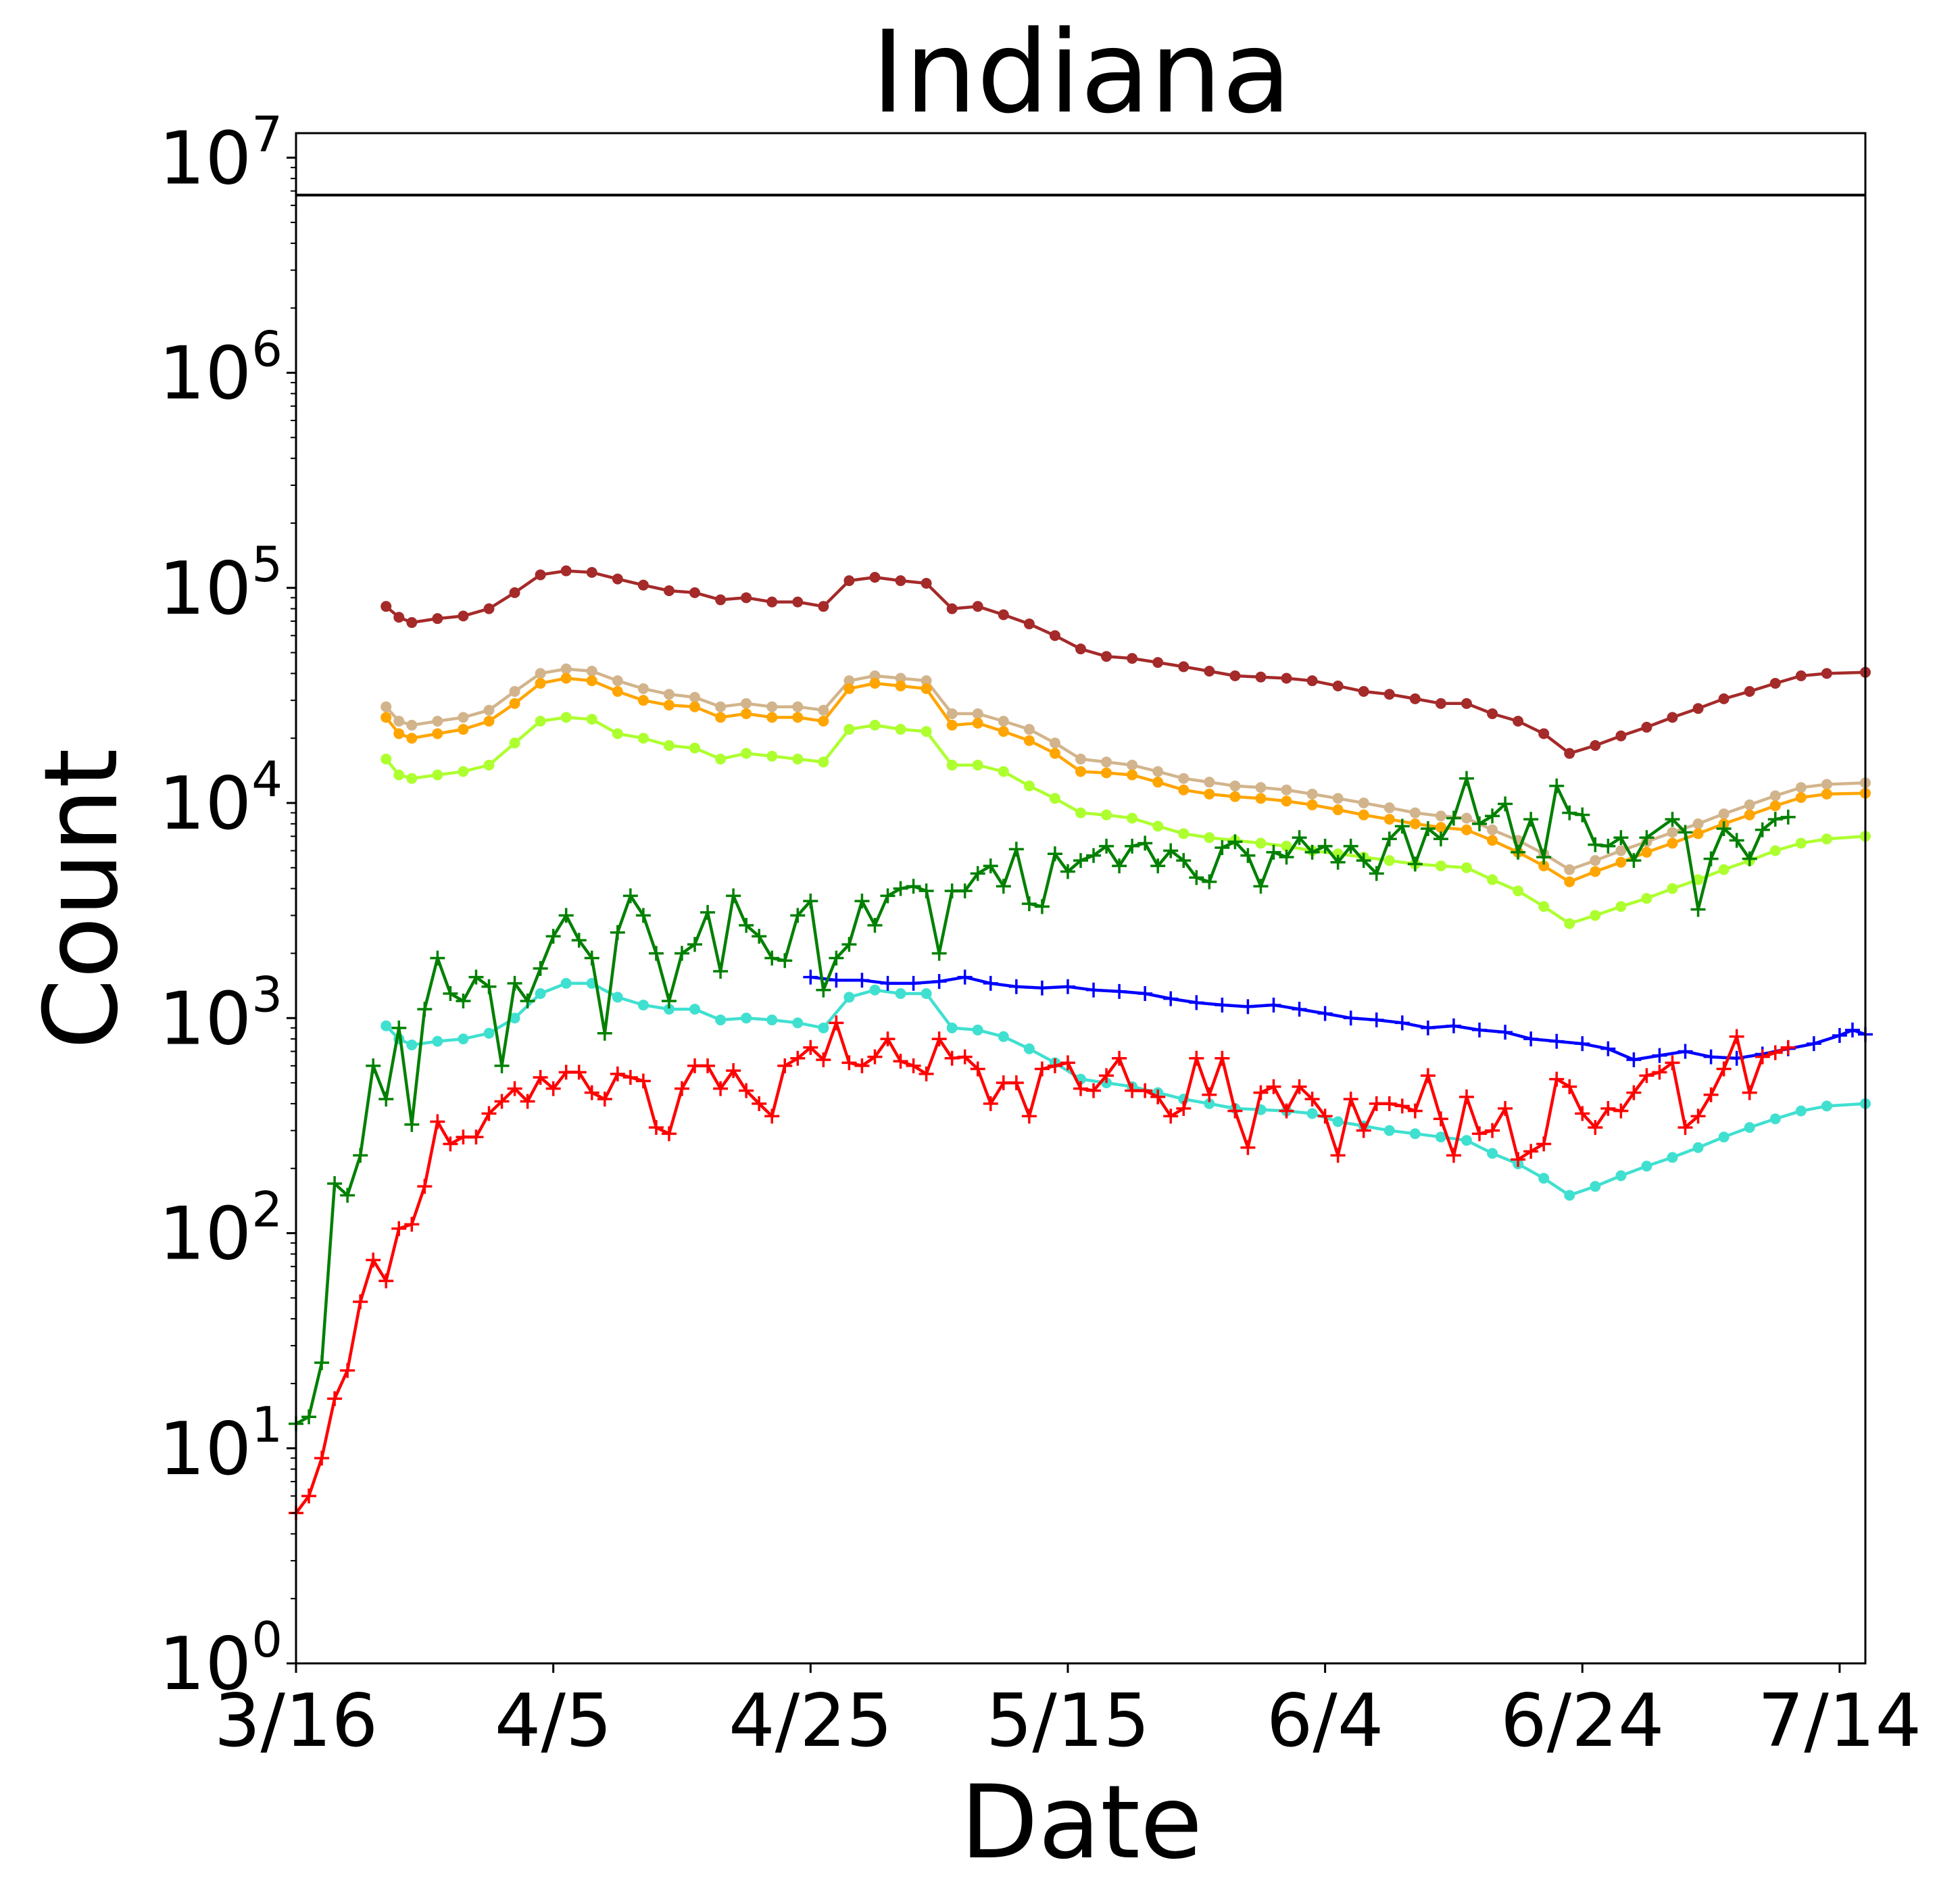 The image size is (1937, 1904). Describe the element at coordinates (221, 153) in the screenshot. I see `y-tick-label: 10⁷` at that location.